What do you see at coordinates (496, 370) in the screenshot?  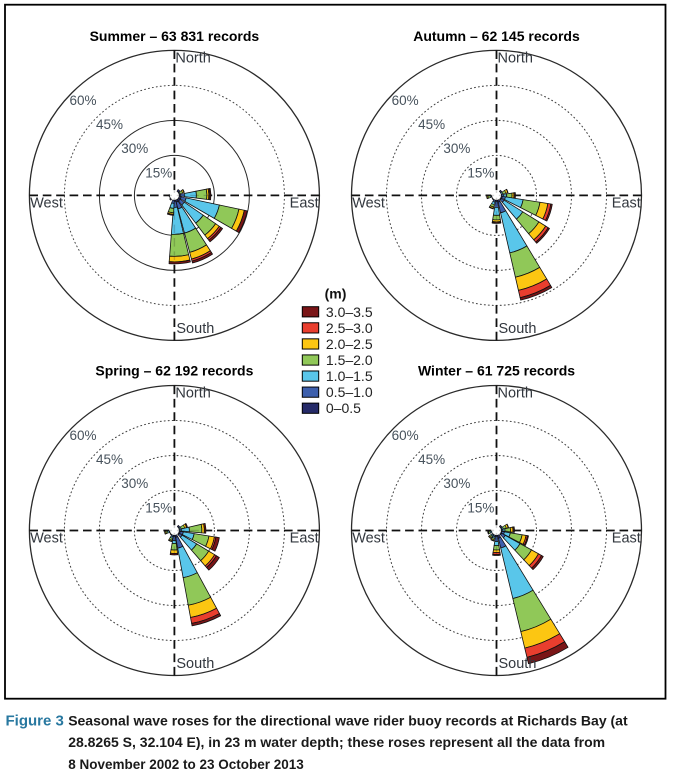 I see `svg-text: Winter – 61 725 records` at bounding box center [496, 370].